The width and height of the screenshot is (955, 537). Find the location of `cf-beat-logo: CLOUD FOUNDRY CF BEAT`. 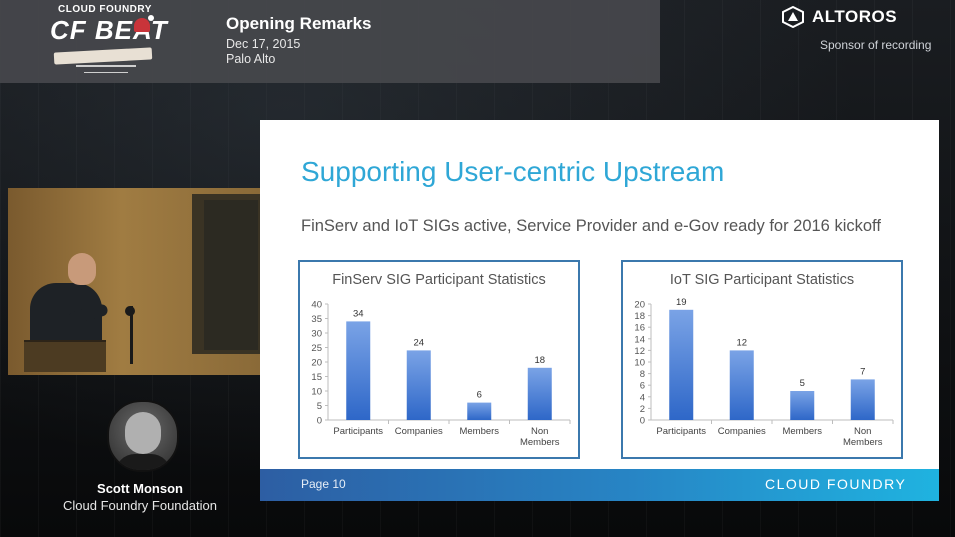

cf-beat-logo: CLOUD FOUNDRY CF BEAT is located at coordinates (108, 41).